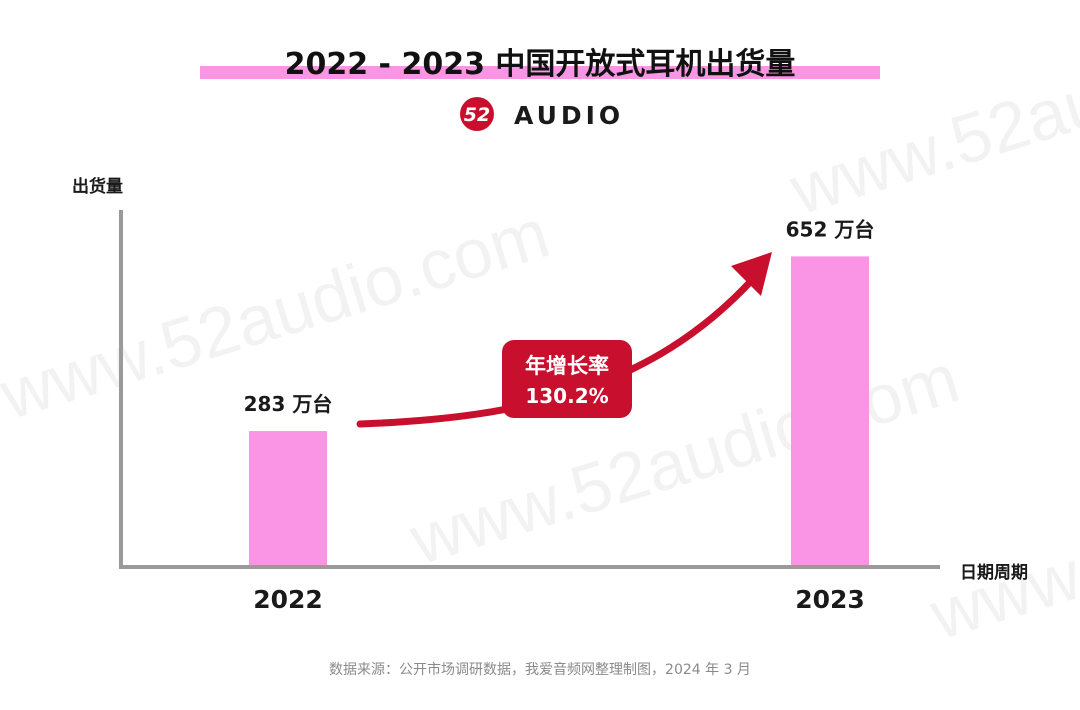  What do you see at coordinates (97, 186) in the screenshot?
I see `y-axis-label: 出货量` at bounding box center [97, 186].